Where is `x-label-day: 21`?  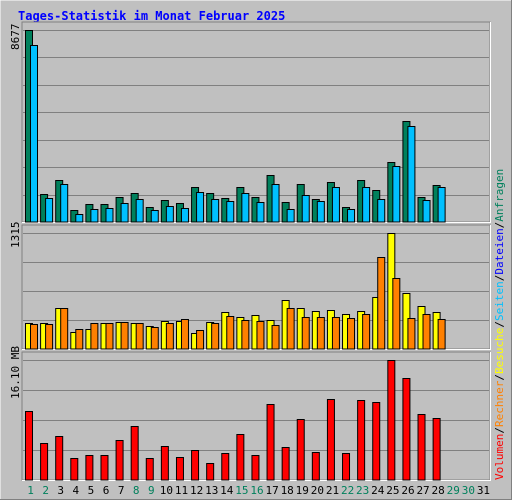 x-label-day: 21 is located at coordinates (332, 490).